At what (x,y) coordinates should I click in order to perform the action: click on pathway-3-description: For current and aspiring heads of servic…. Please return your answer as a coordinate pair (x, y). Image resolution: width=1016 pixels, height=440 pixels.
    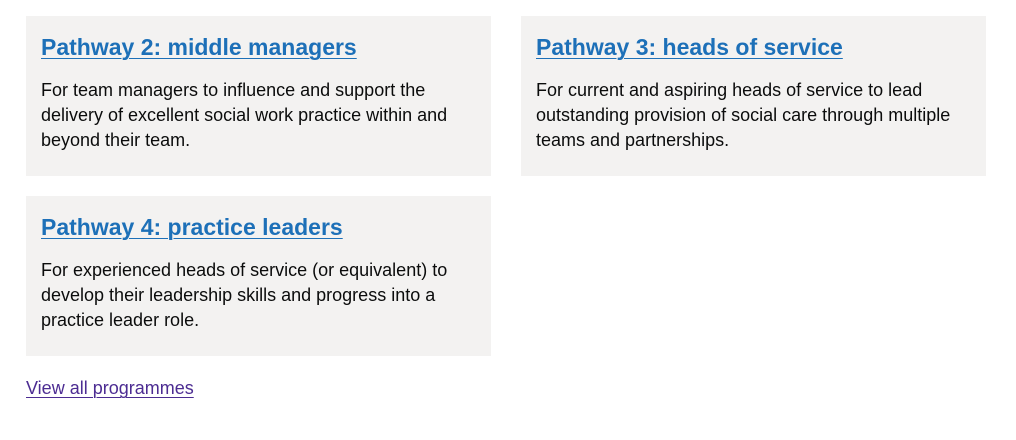
    Looking at the image, I should click on (743, 115).